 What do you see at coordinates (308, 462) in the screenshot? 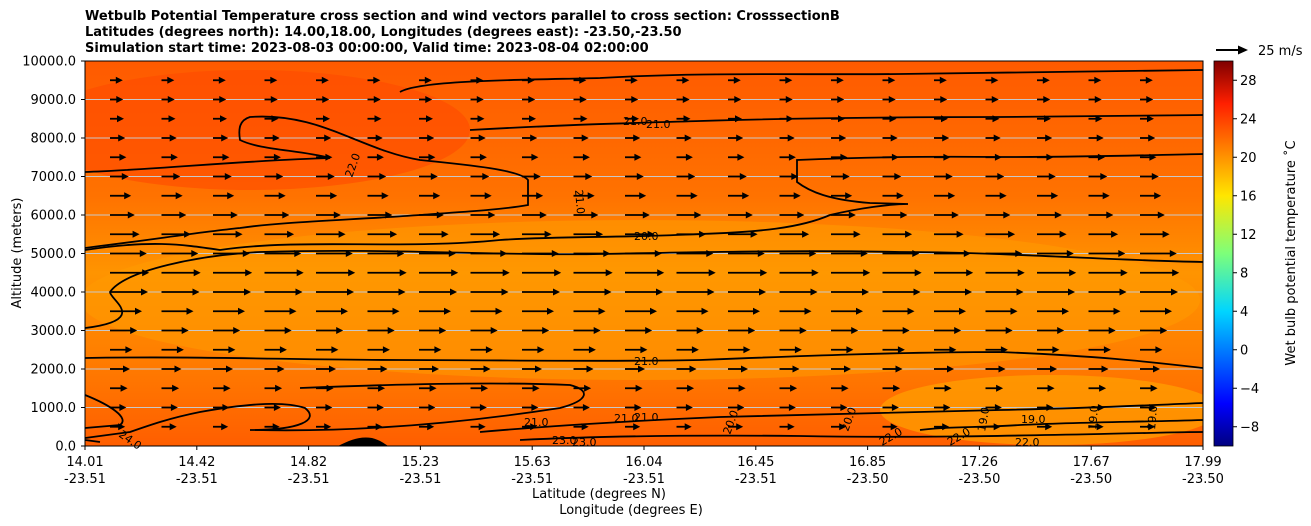
I see `x-tick-lat-label: 14.82` at bounding box center [308, 462].